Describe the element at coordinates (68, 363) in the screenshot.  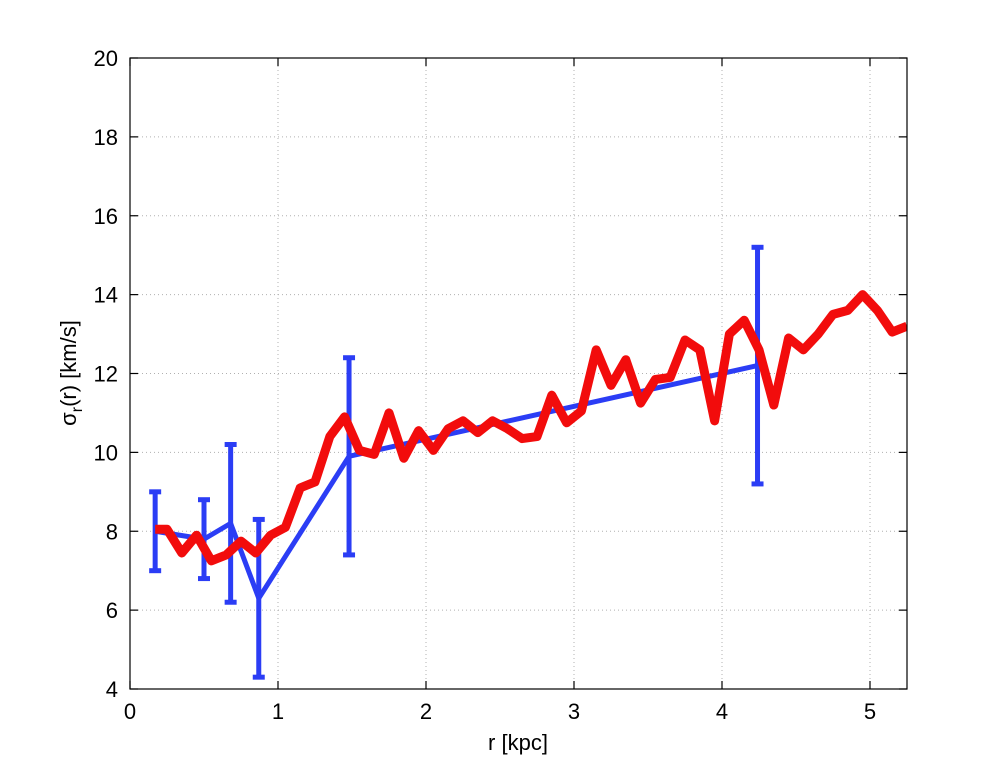
I see `y-axis-label-rest: (r) [km/s]` at that location.